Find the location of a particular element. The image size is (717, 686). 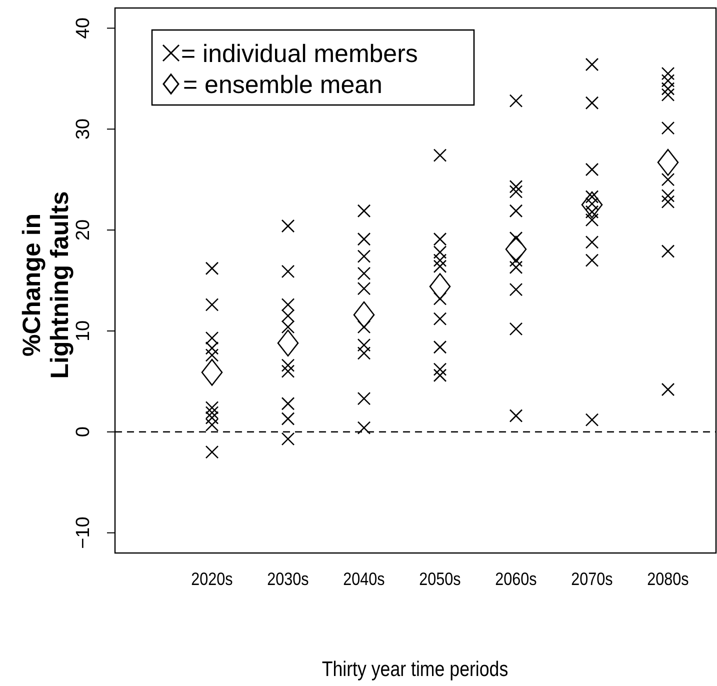

x-tick-label: 2050s is located at coordinates (440, 579).